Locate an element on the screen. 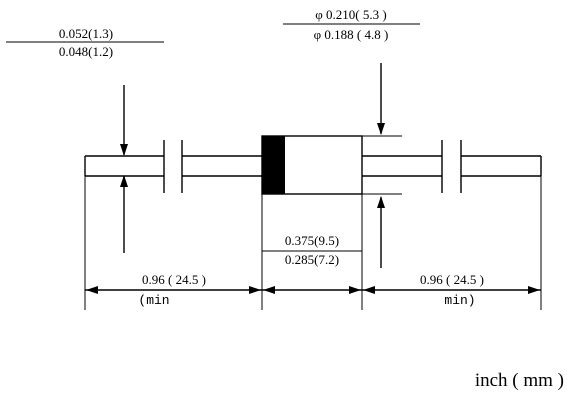 This screenshot has width=567, height=396. body-length-arrow-end is located at coordinates (355, 290).